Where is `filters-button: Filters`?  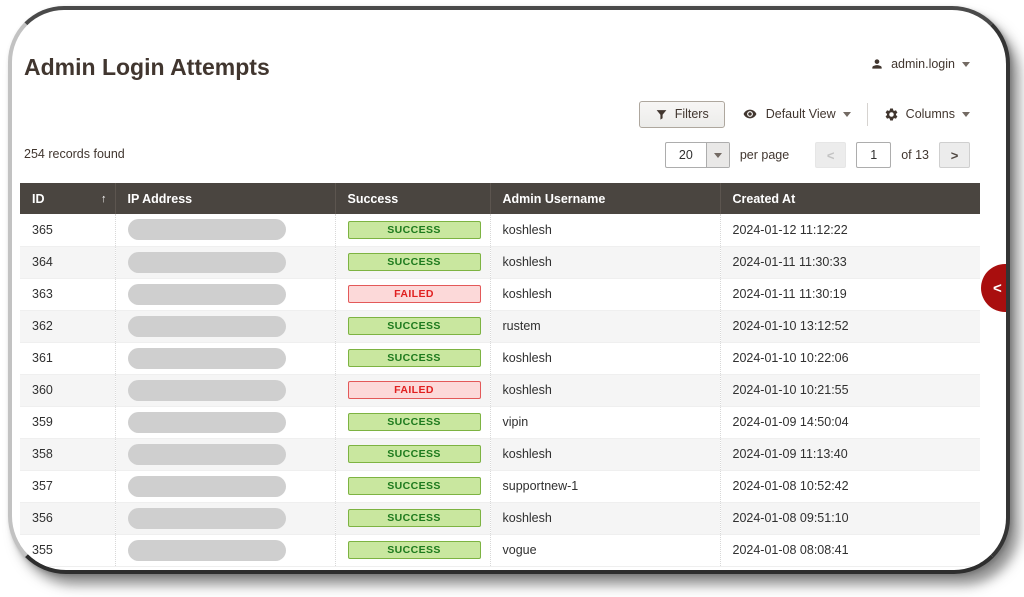 filters-button: Filters is located at coordinates (681, 114).